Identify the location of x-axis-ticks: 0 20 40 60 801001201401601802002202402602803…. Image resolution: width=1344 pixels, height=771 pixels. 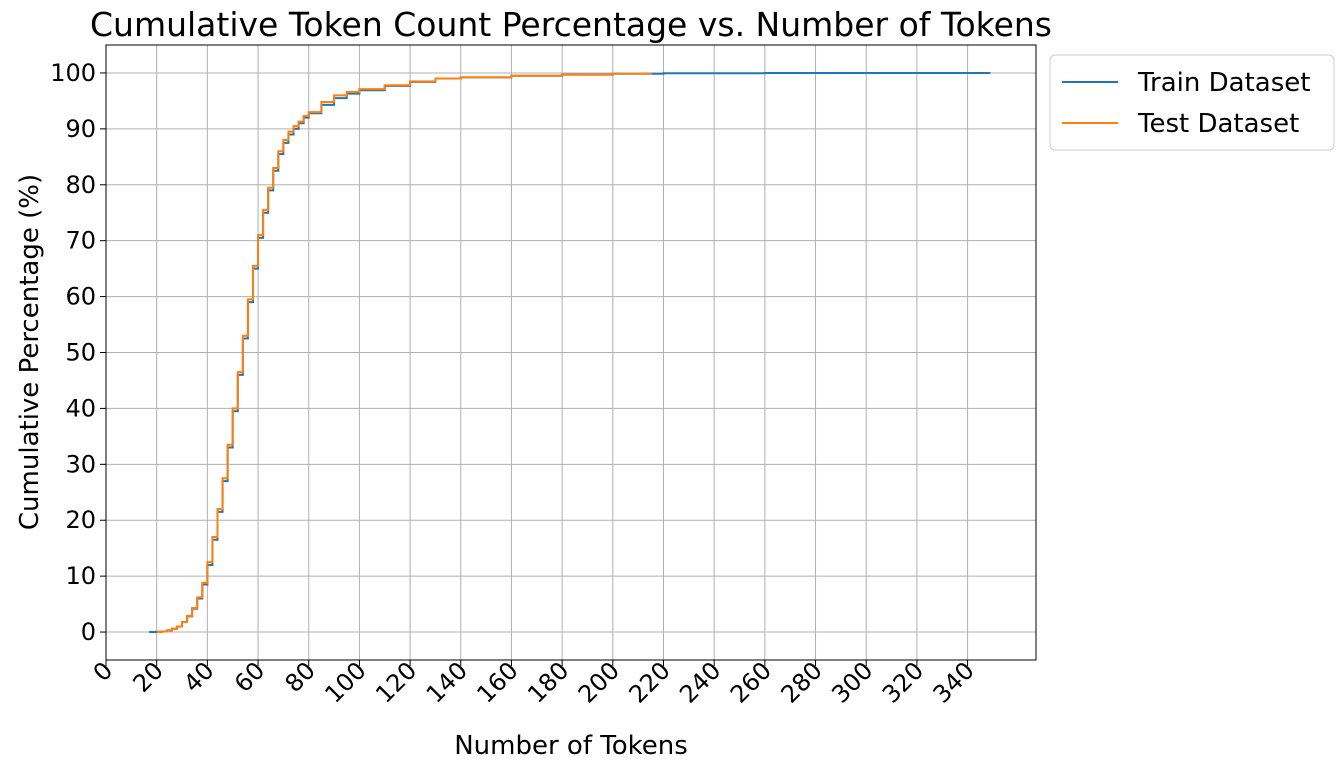
(534, 682).